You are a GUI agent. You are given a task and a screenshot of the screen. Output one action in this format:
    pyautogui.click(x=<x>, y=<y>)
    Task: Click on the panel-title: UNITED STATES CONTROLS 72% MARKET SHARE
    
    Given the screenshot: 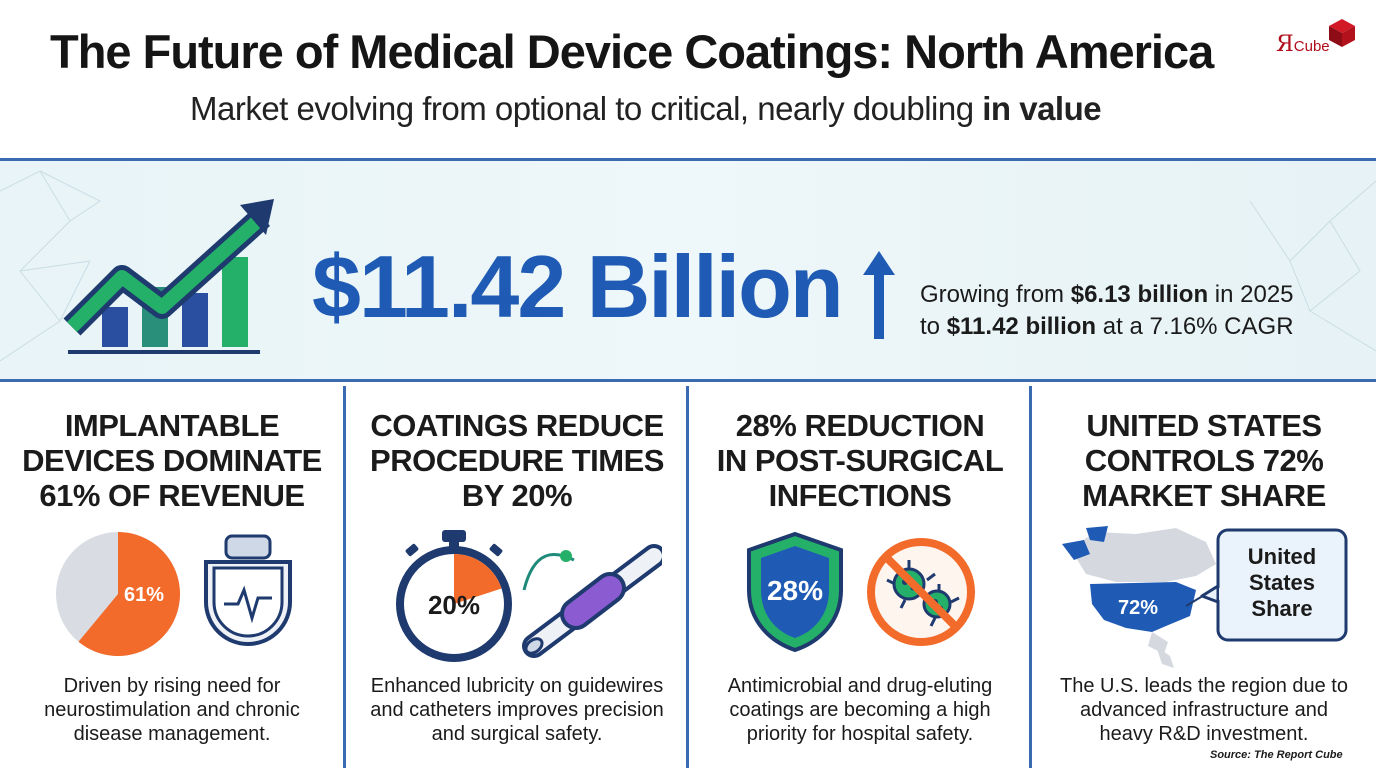 What is the action you would take?
    pyautogui.click(x=1204, y=460)
    